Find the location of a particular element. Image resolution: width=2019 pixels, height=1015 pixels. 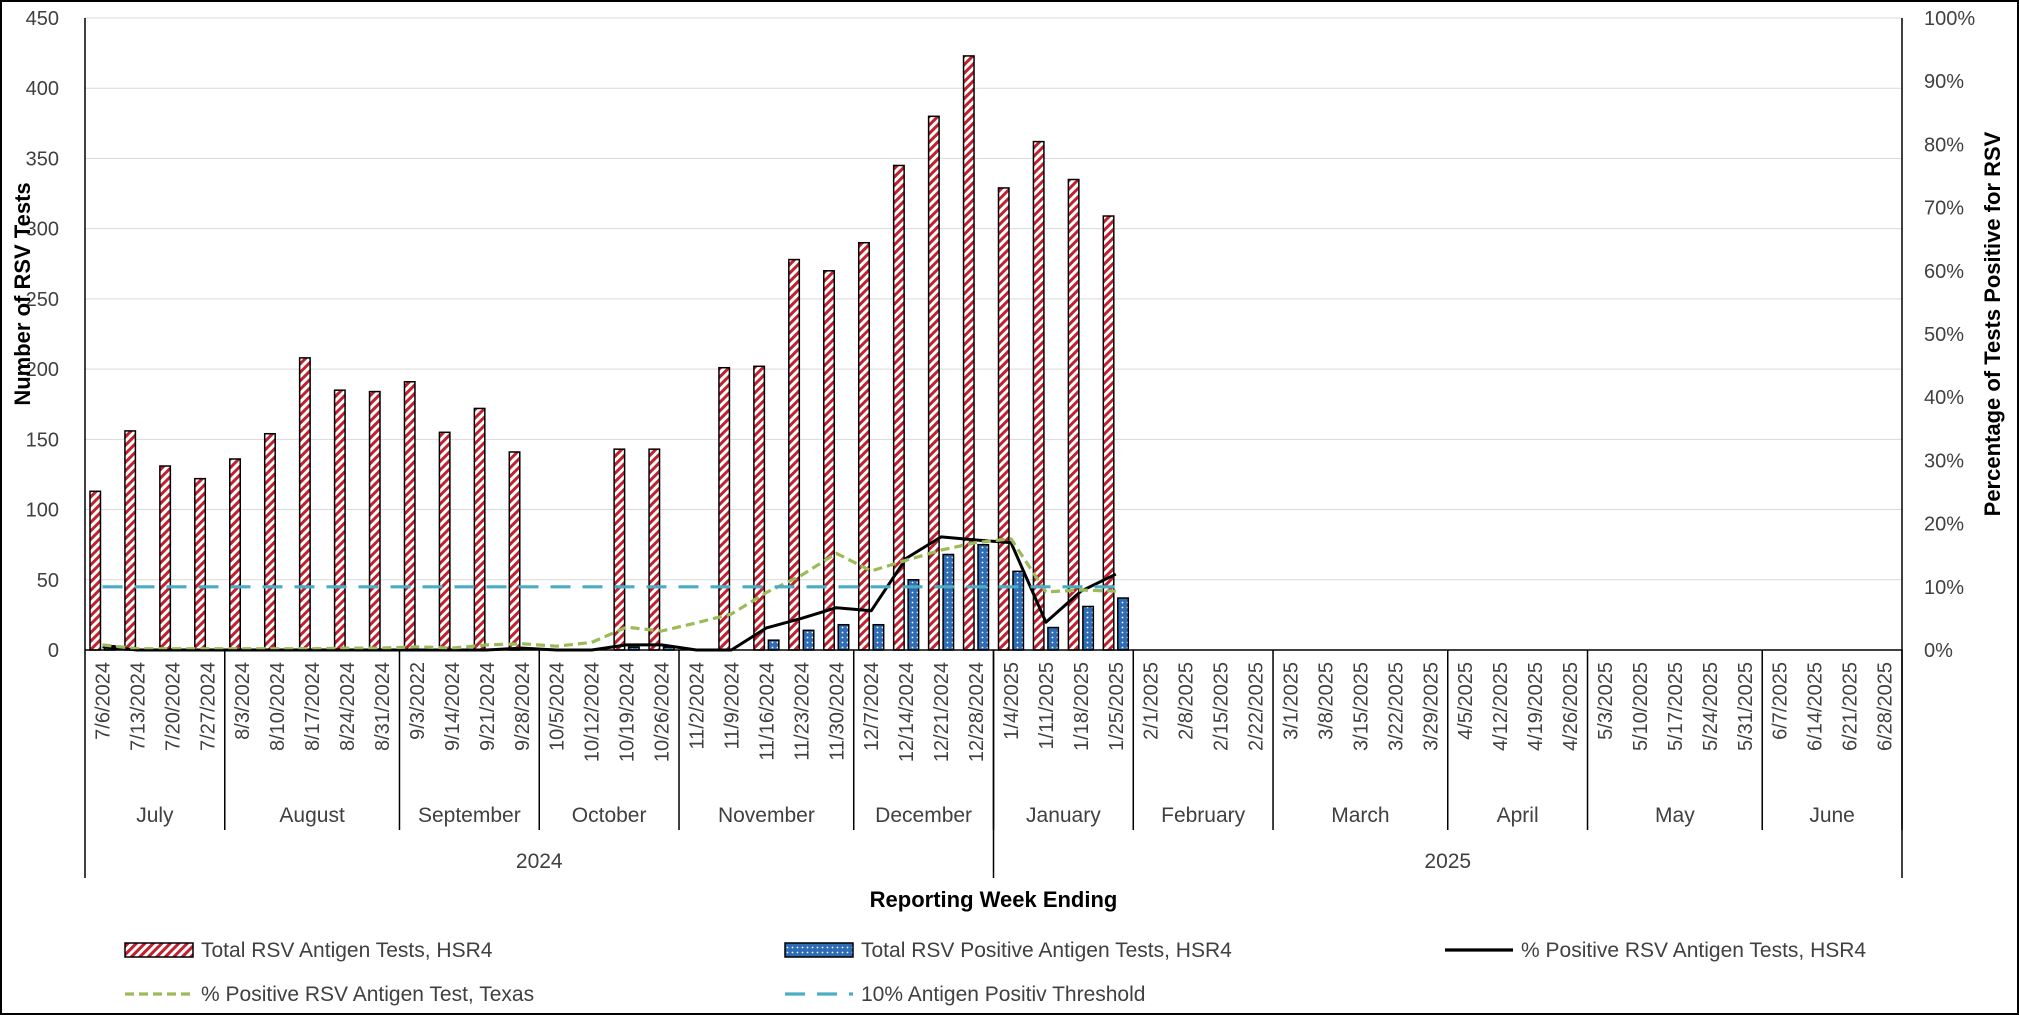

legend-label: Total RSV Antigen Tests, HSR4 is located at coordinates (347, 950).